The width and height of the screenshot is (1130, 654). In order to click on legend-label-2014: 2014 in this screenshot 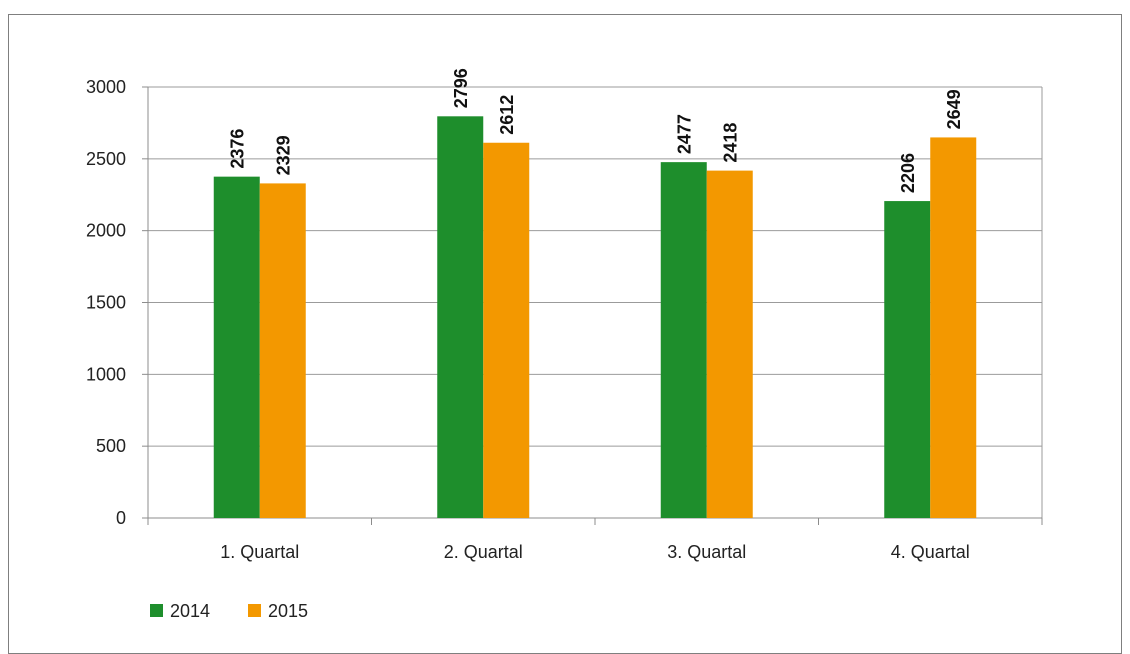, I will do `click(190, 611)`.